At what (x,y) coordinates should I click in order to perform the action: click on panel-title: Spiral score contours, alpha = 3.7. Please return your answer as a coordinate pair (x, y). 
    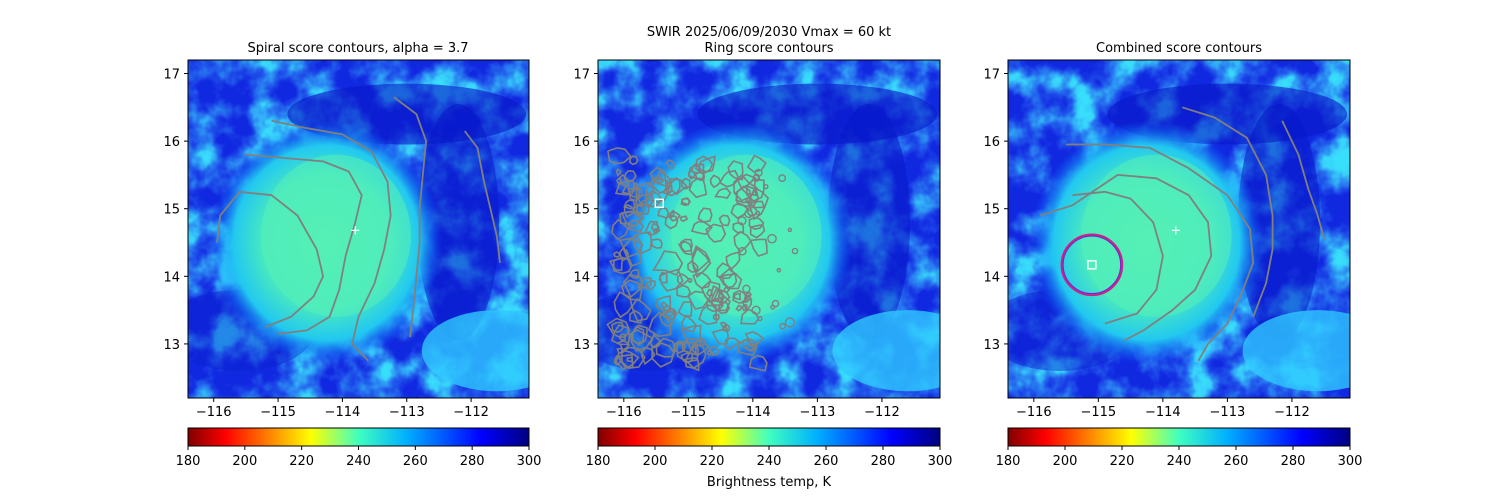
    Looking at the image, I should click on (357, 48).